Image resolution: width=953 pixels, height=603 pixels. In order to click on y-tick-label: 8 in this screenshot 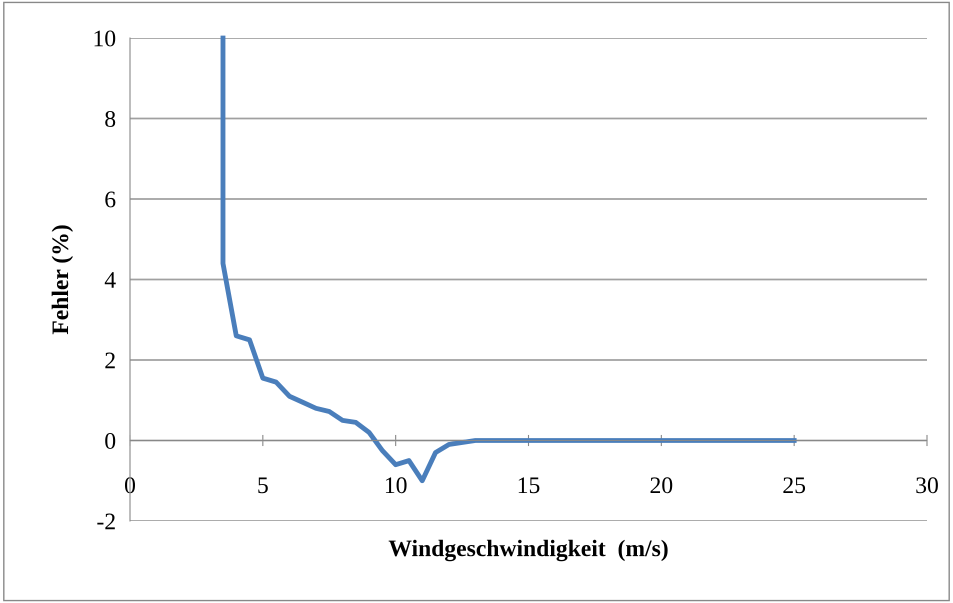, I will do `click(110, 118)`.